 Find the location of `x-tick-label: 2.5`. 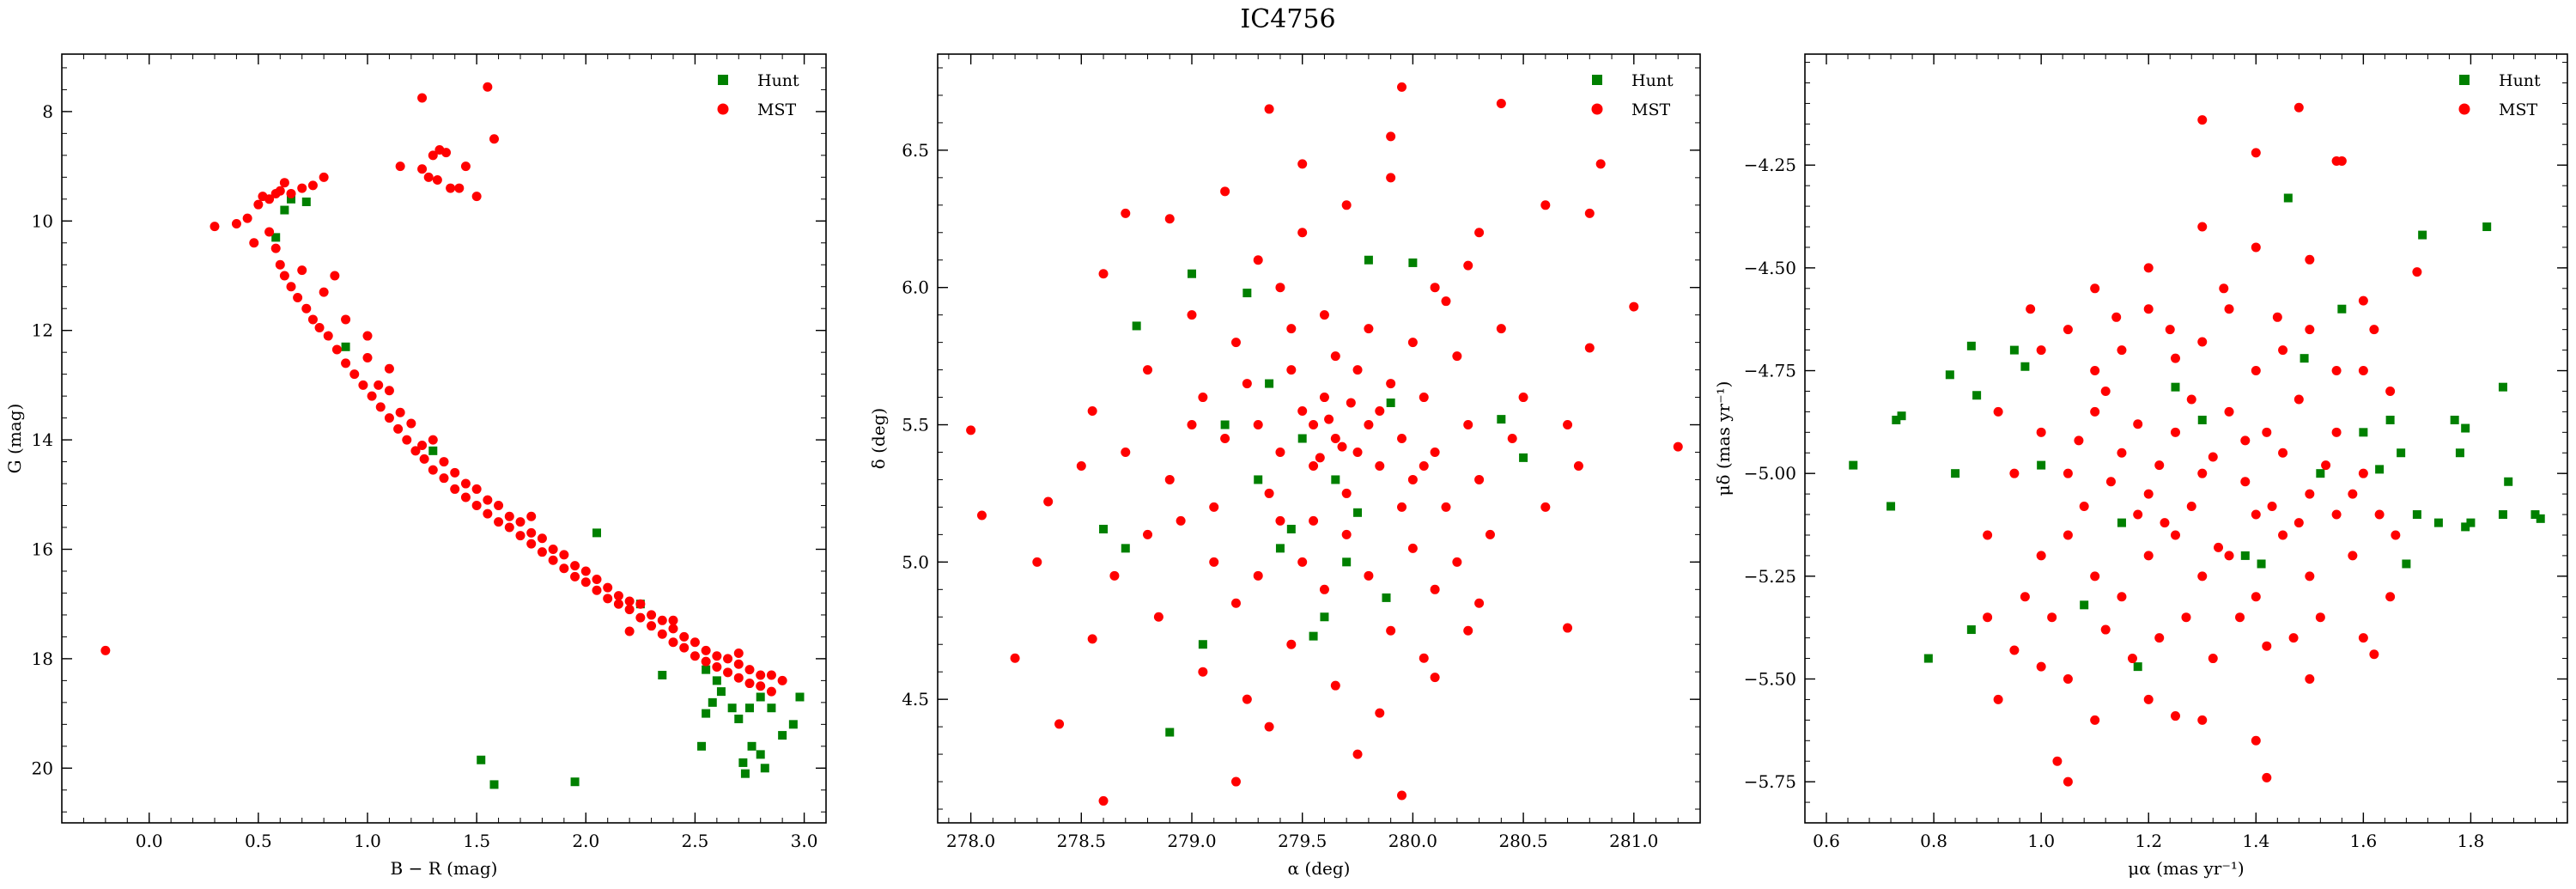

x-tick-label: 2.5 is located at coordinates (695, 841).